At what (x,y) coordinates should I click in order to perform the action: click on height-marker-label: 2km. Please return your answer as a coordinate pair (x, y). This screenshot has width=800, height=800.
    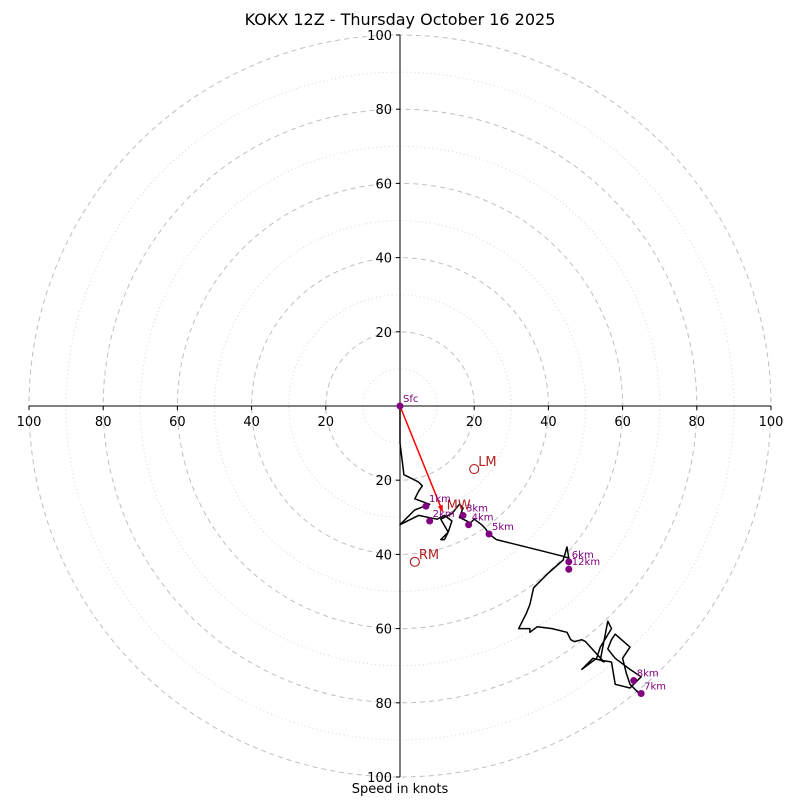
    Looking at the image, I should click on (444, 514).